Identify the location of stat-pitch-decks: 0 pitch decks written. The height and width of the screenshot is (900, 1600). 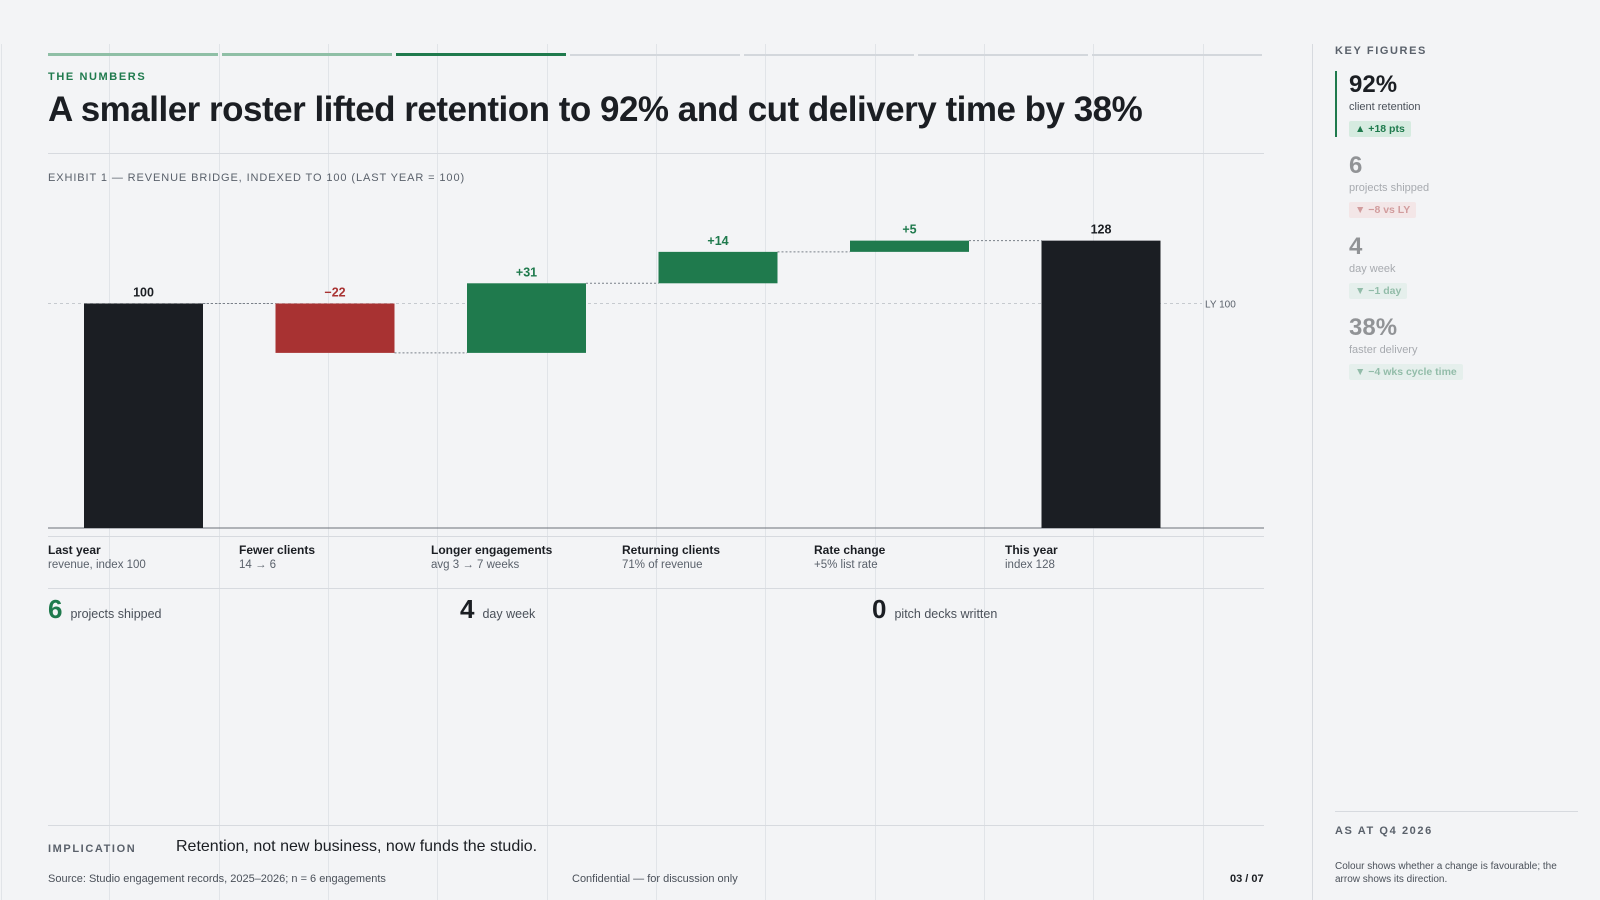
(934, 609).